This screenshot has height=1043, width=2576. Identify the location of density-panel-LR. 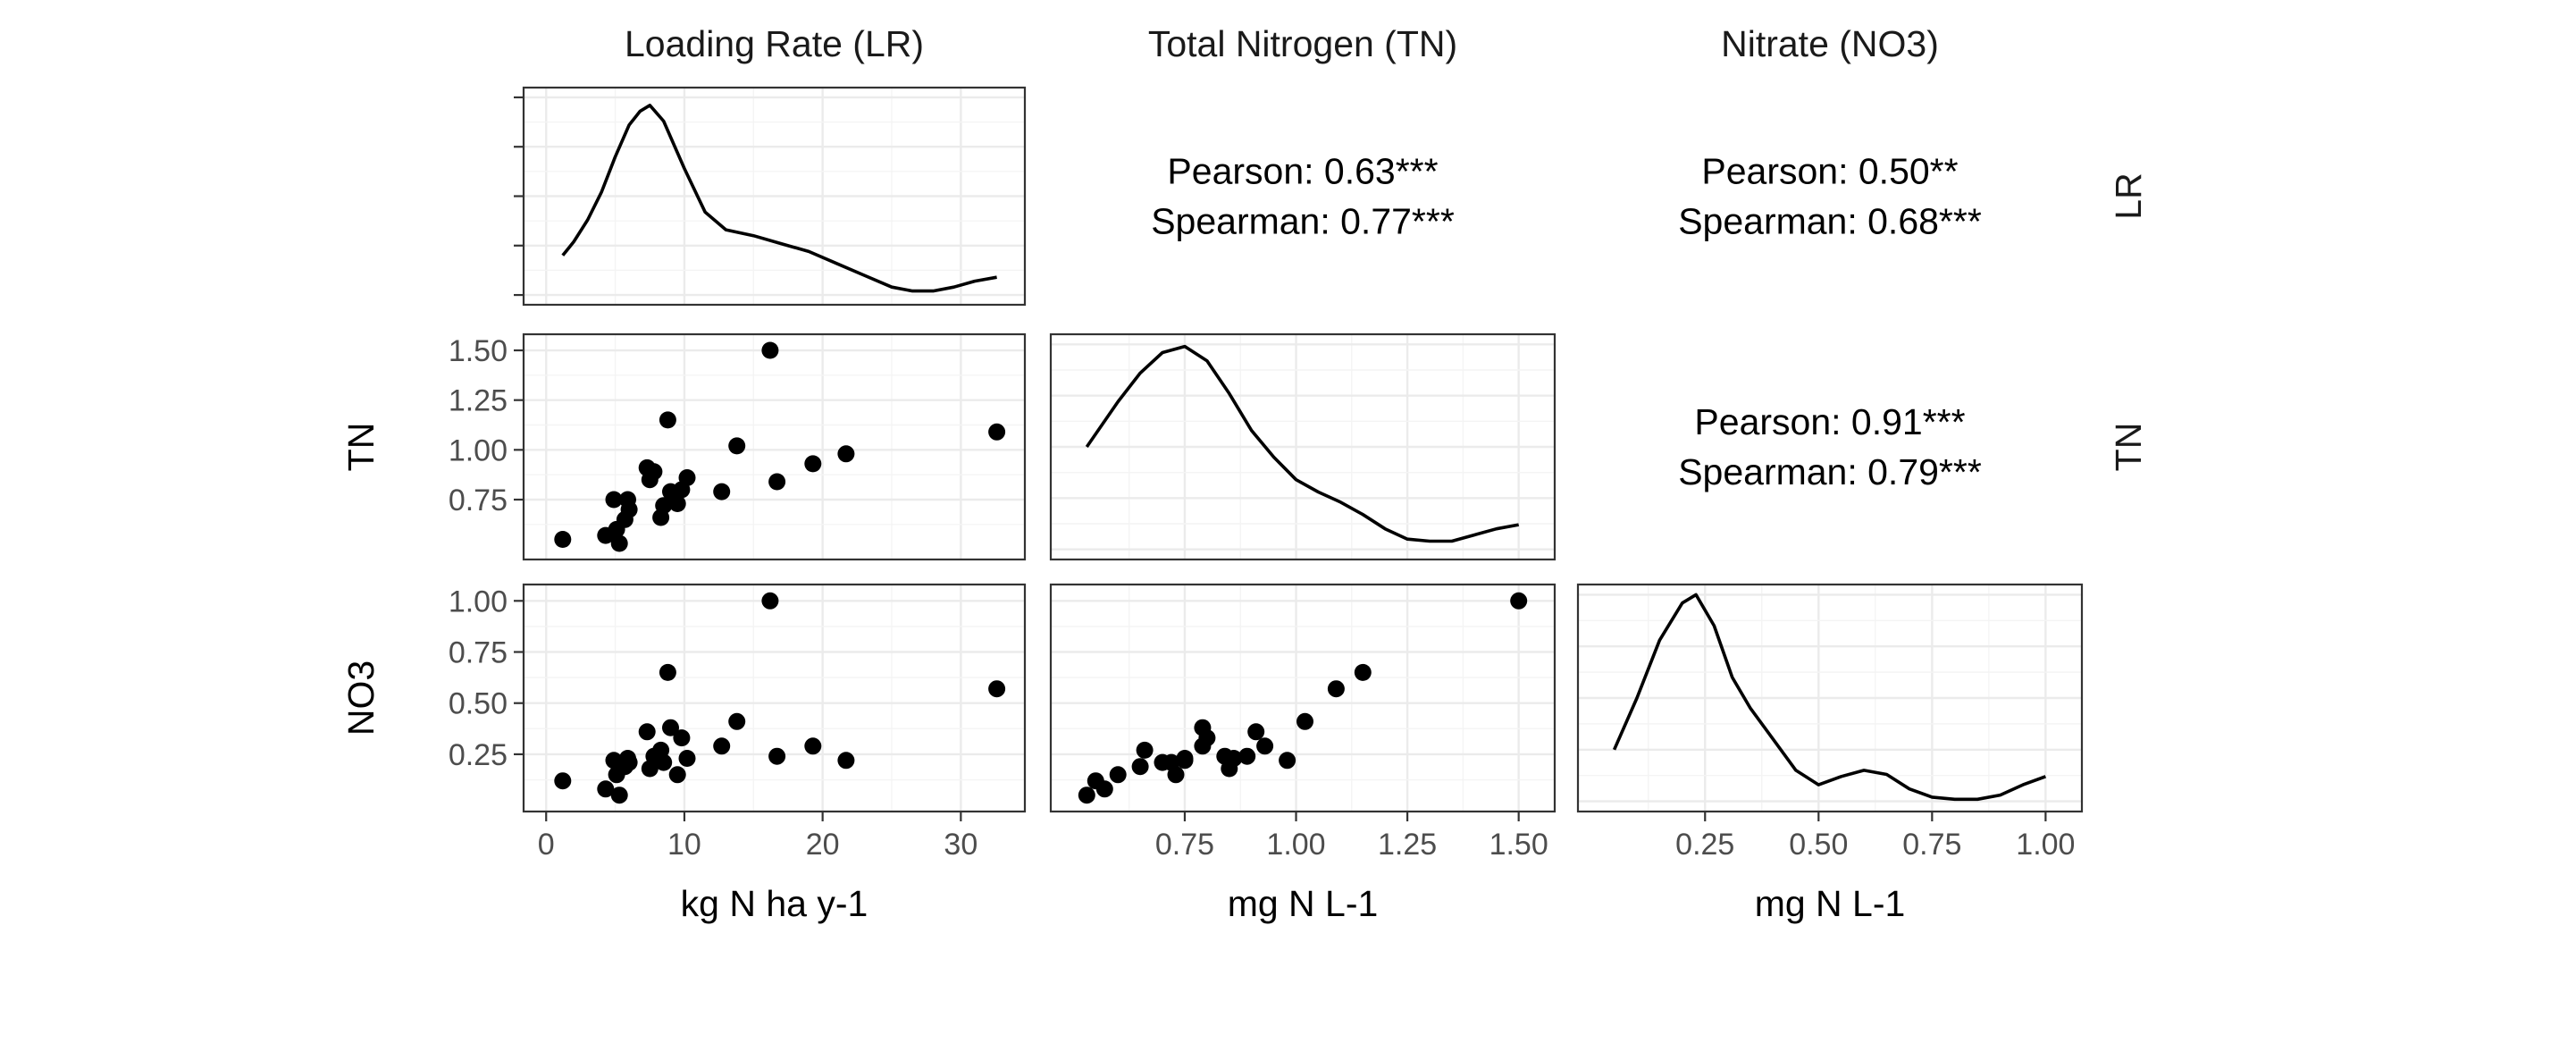
(774, 197).